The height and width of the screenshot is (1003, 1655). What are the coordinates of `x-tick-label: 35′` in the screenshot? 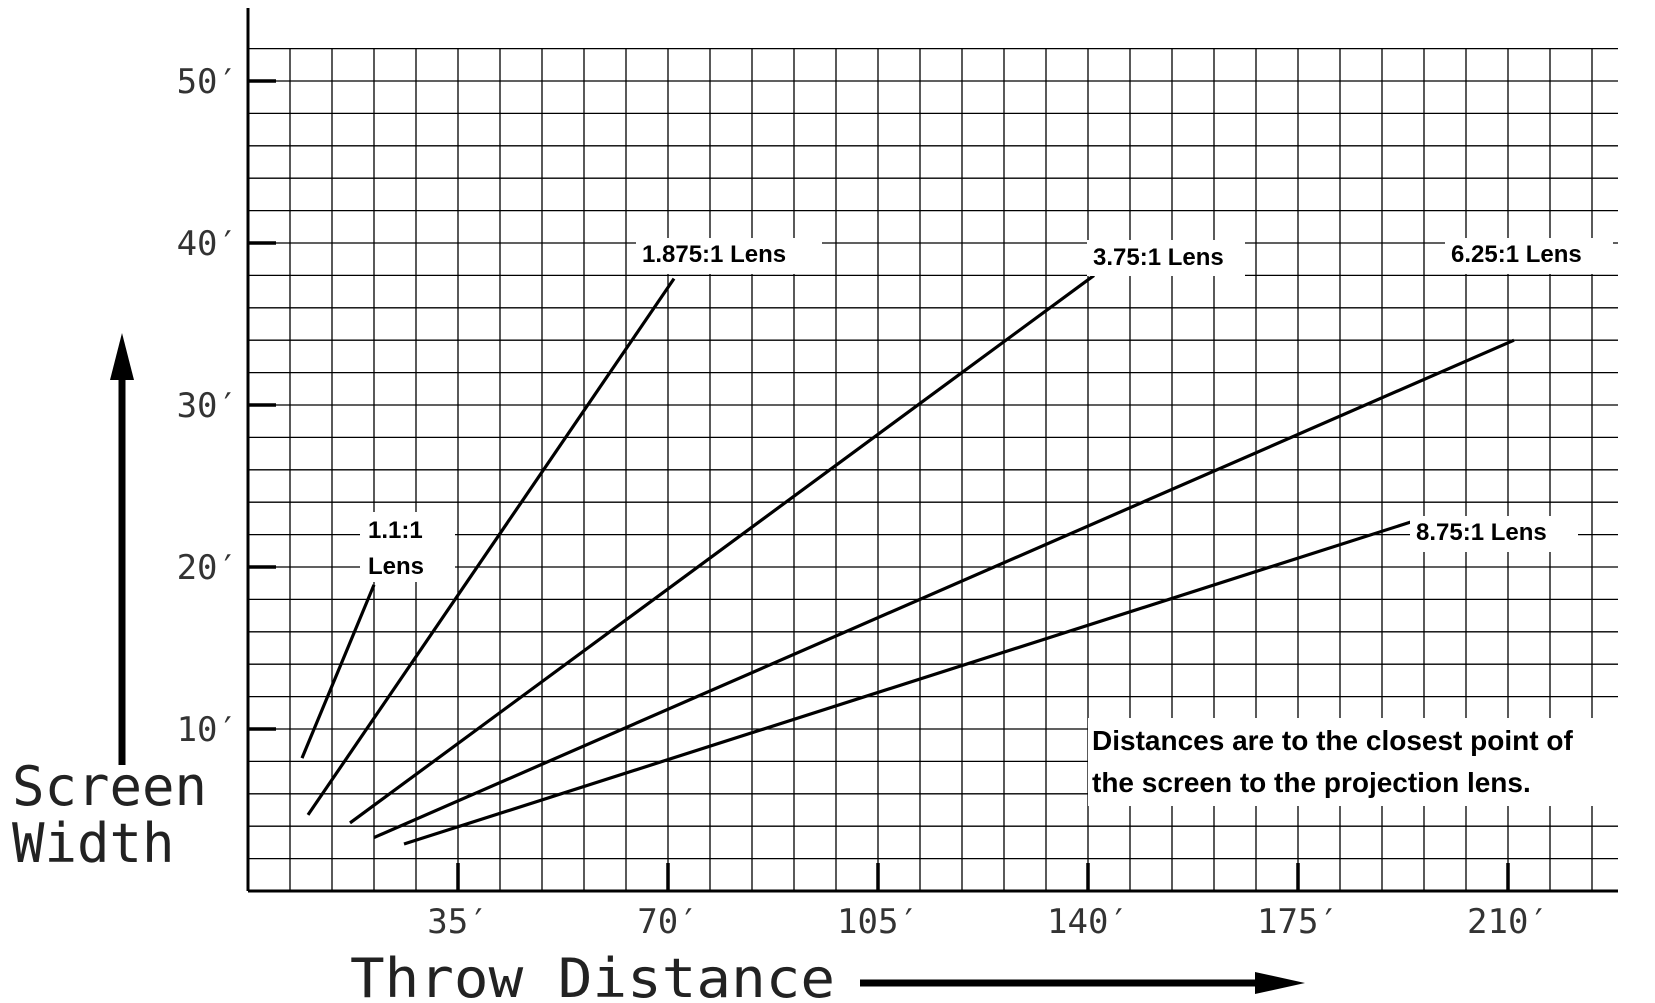 It's located at (457, 922).